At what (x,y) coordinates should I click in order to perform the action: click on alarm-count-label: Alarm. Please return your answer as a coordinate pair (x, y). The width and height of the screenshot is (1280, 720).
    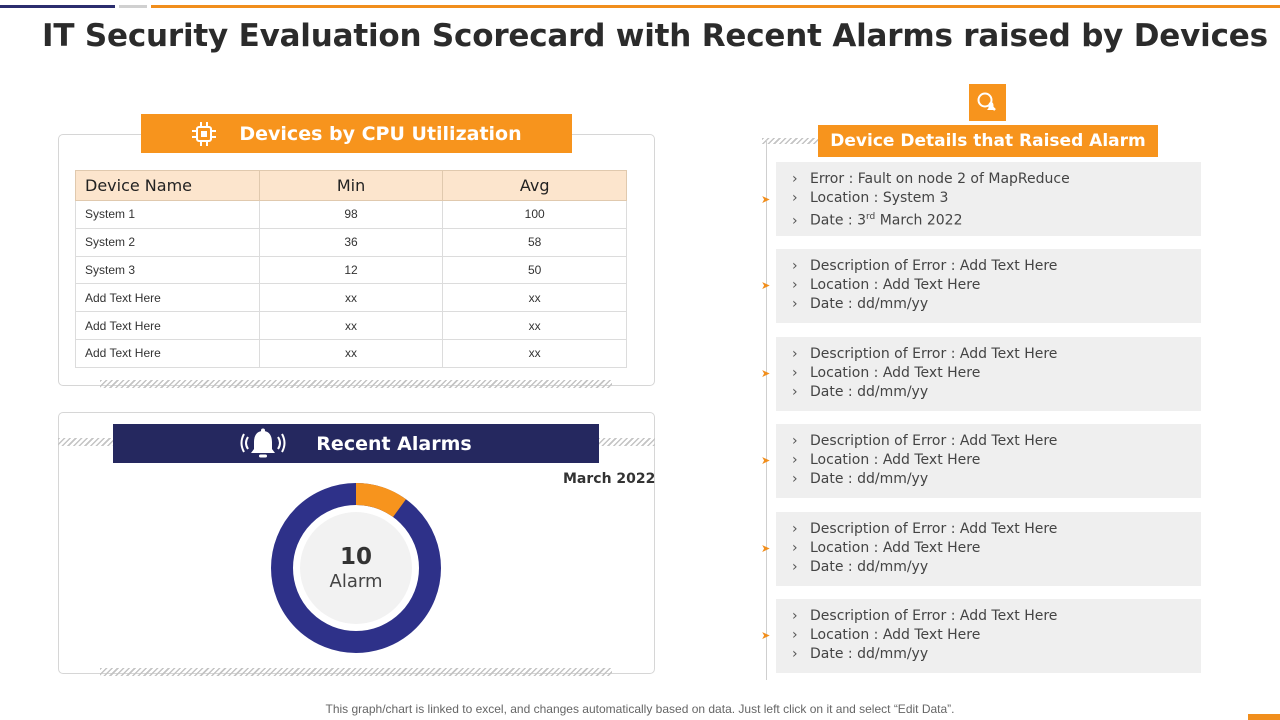
    Looking at the image, I should click on (356, 581).